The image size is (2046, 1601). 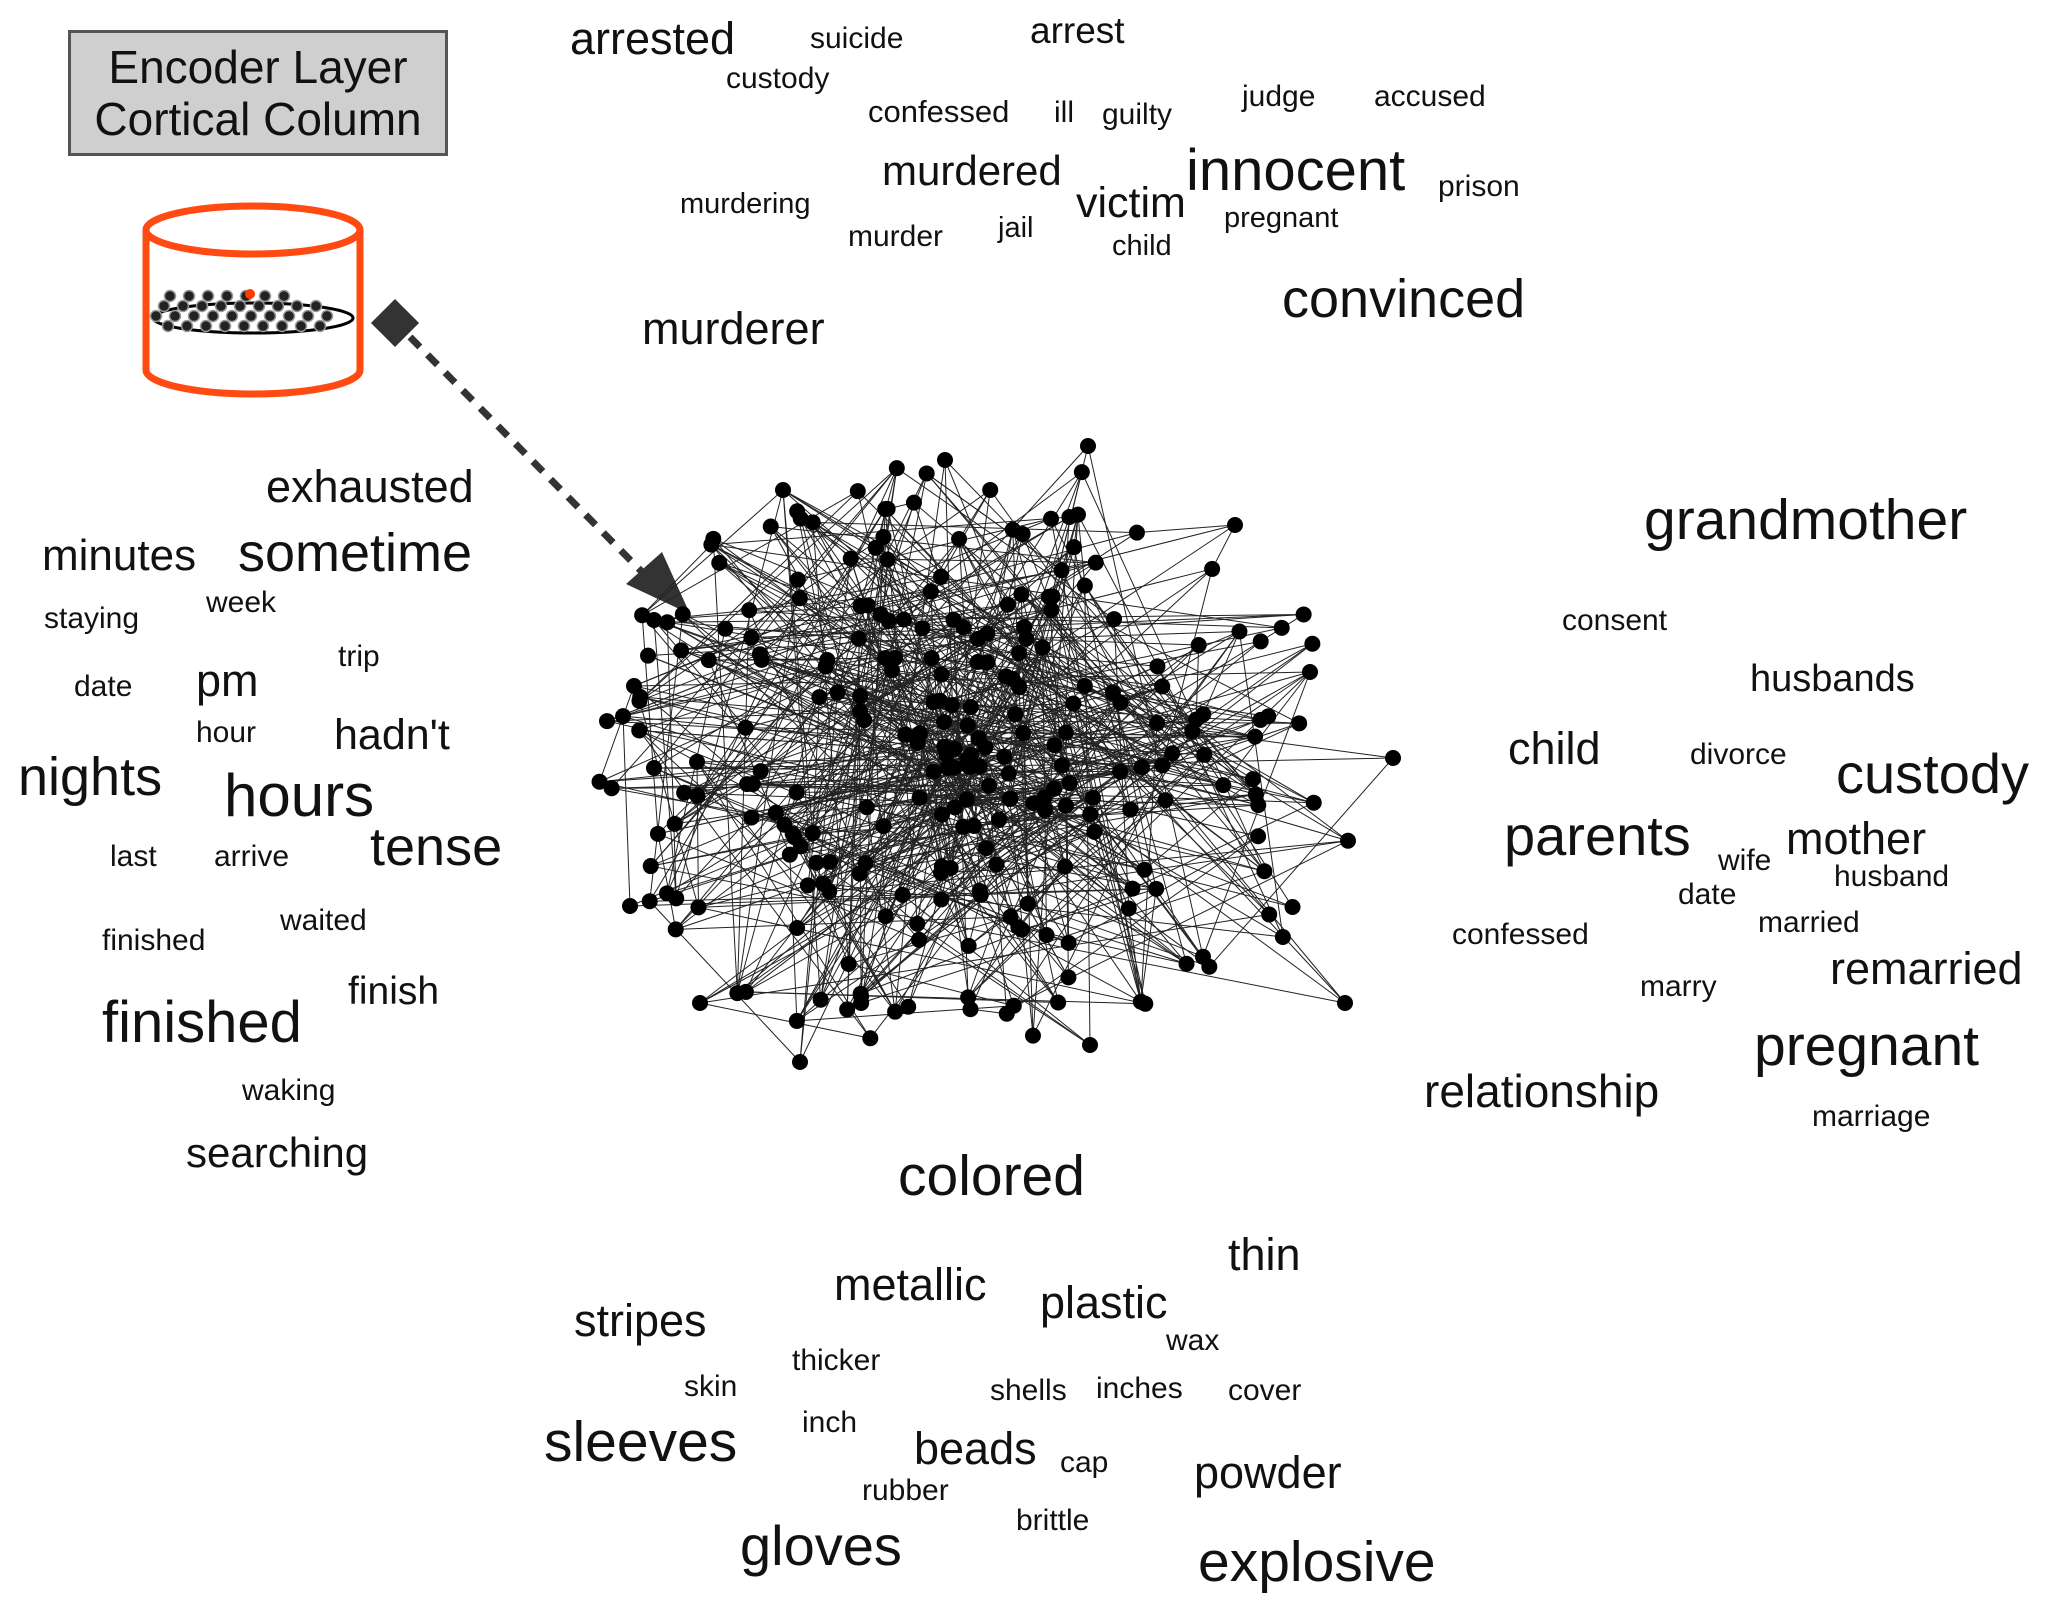 What do you see at coordinates (277, 1152) in the screenshot?
I see `word-time-searching: searching` at bounding box center [277, 1152].